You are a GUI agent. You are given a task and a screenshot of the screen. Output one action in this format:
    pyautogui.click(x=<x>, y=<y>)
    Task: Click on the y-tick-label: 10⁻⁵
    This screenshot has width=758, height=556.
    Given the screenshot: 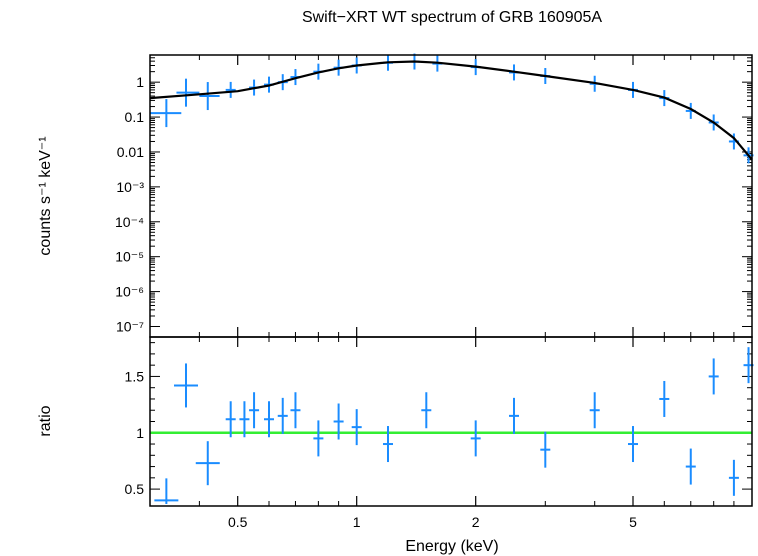 What is the action you would take?
    pyautogui.click(x=129, y=257)
    